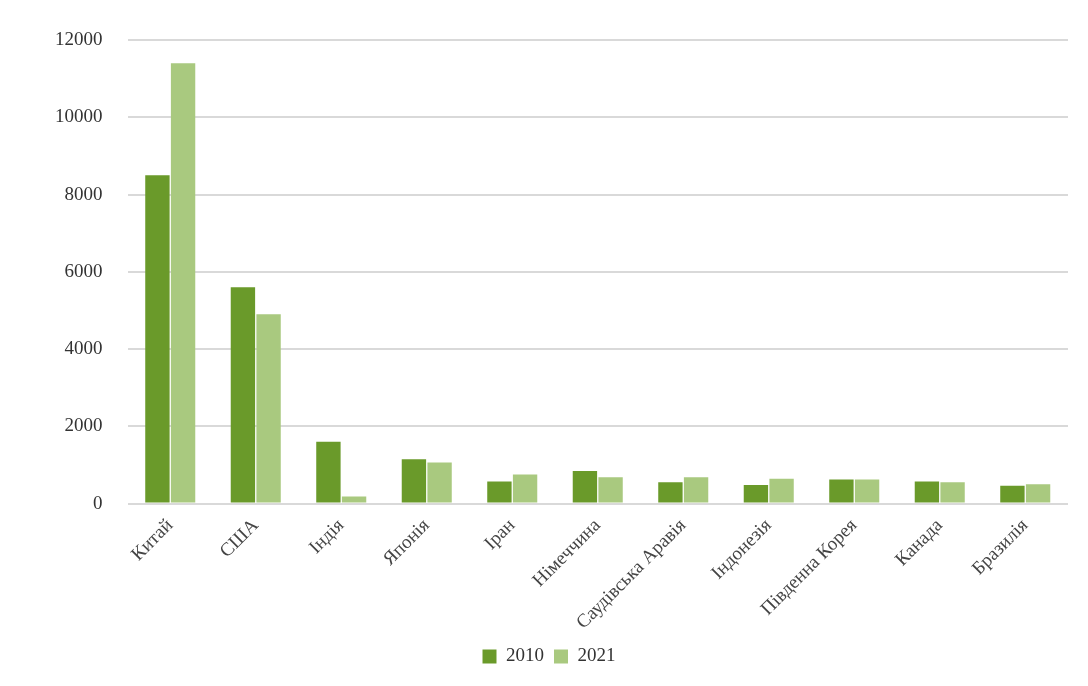 Image resolution: width=1088 pixels, height=686 pixels. Describe the element at coordinates (525, 655) in the screenshot. I see `legend-label: 2010` at that location.